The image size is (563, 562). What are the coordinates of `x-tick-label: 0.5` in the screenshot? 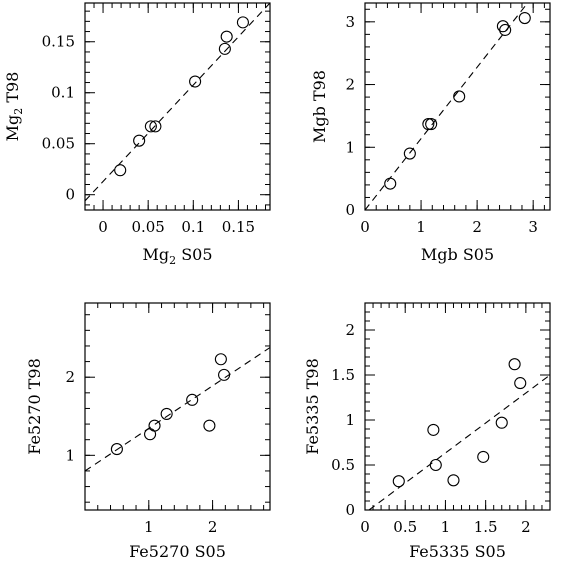 It's located at (405, 527).